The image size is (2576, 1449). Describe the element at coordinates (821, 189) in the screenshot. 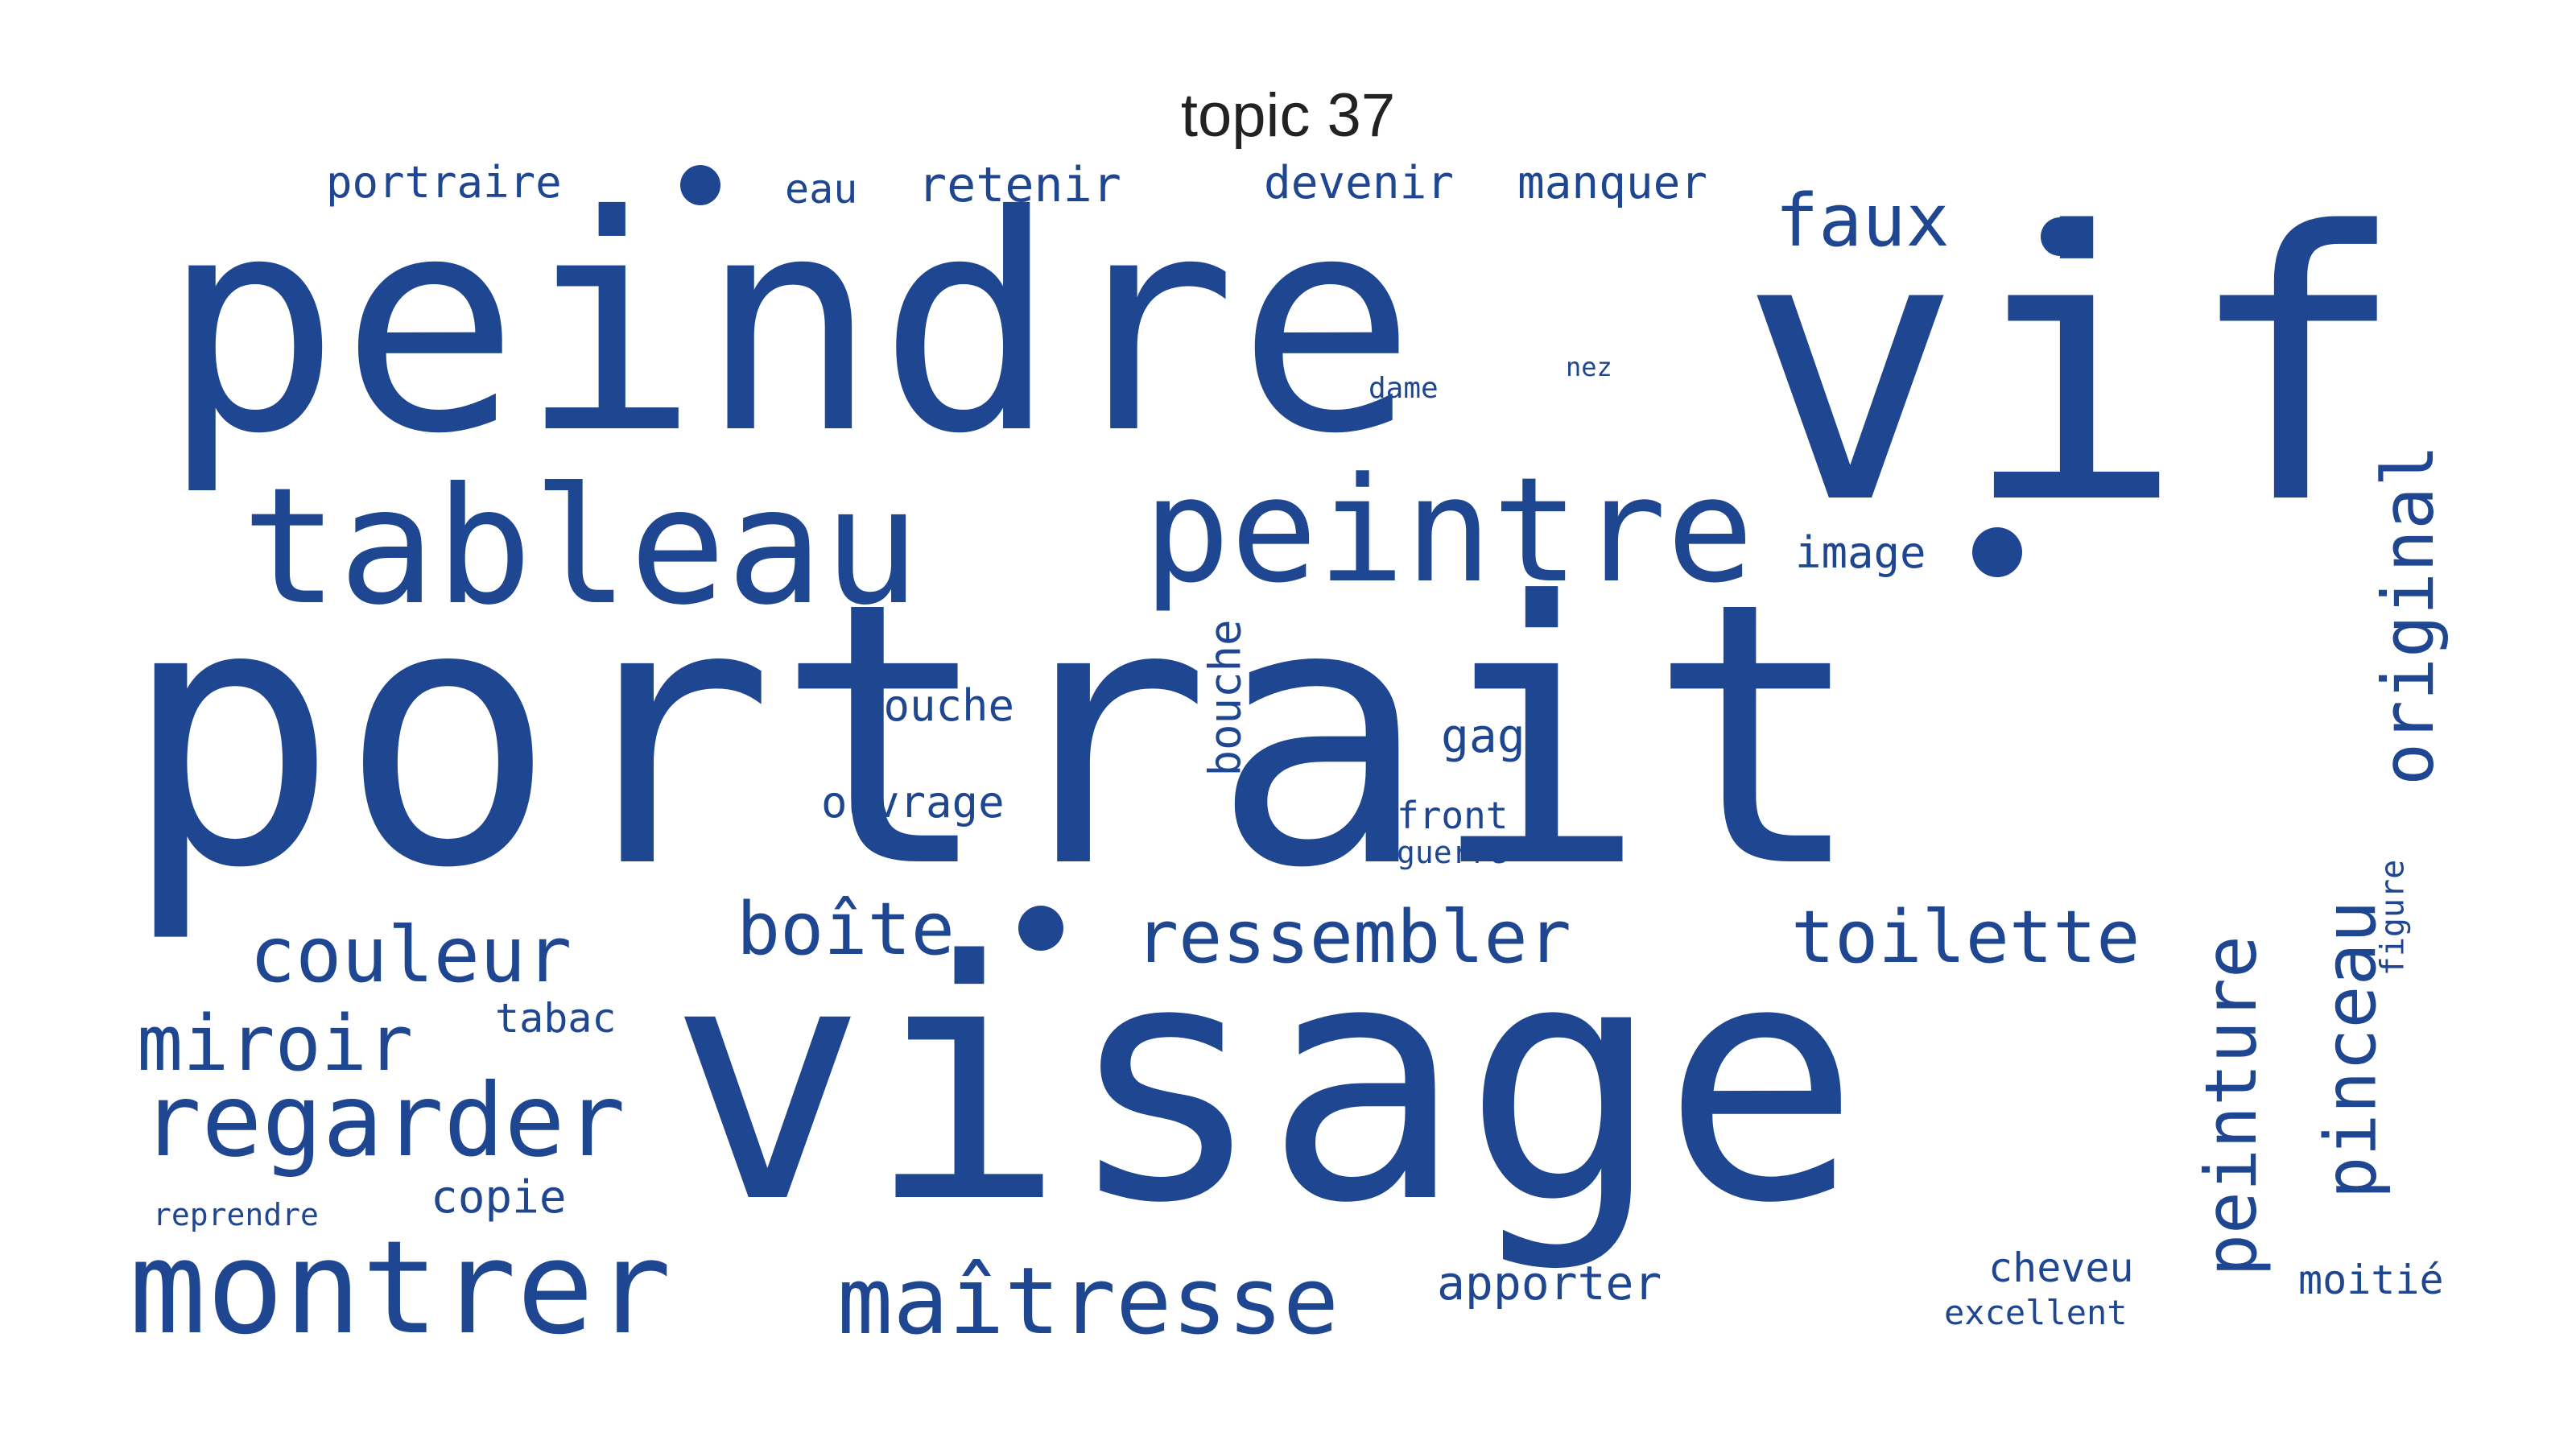

I see `word-eau: eau` at that location.